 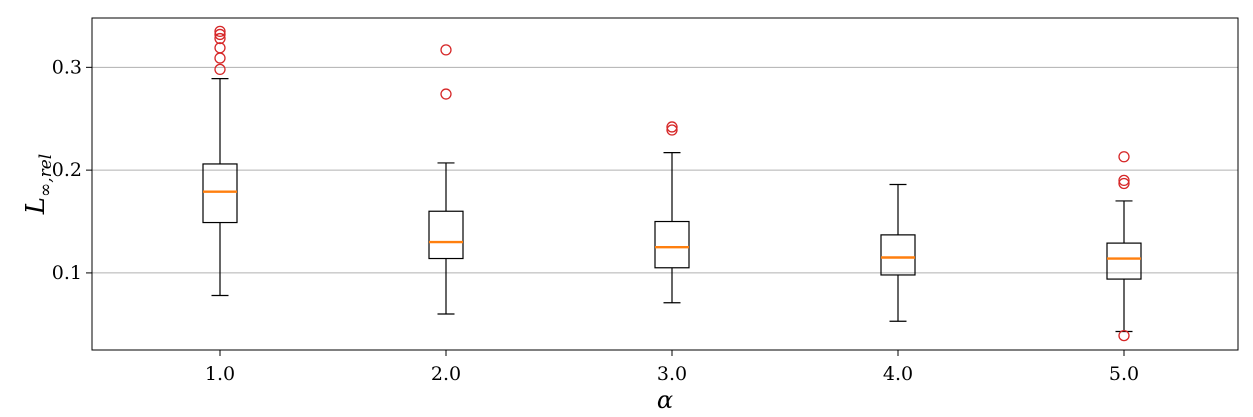 I want to click on box-3.0, so click(x=672, y=212).